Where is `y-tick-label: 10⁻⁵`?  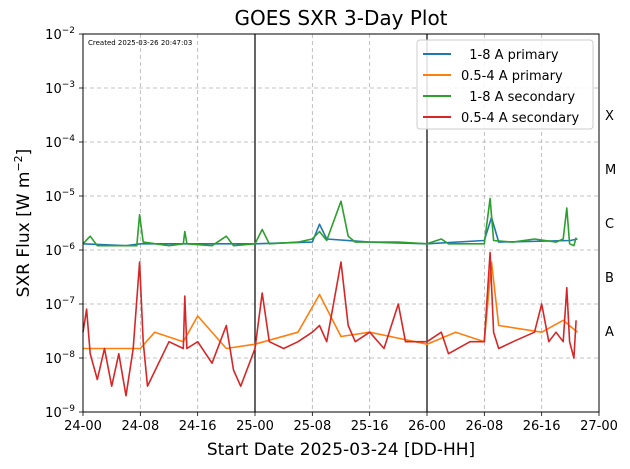 y-tick-label: 10⁻⁵ is located at coordinates (60, 196).